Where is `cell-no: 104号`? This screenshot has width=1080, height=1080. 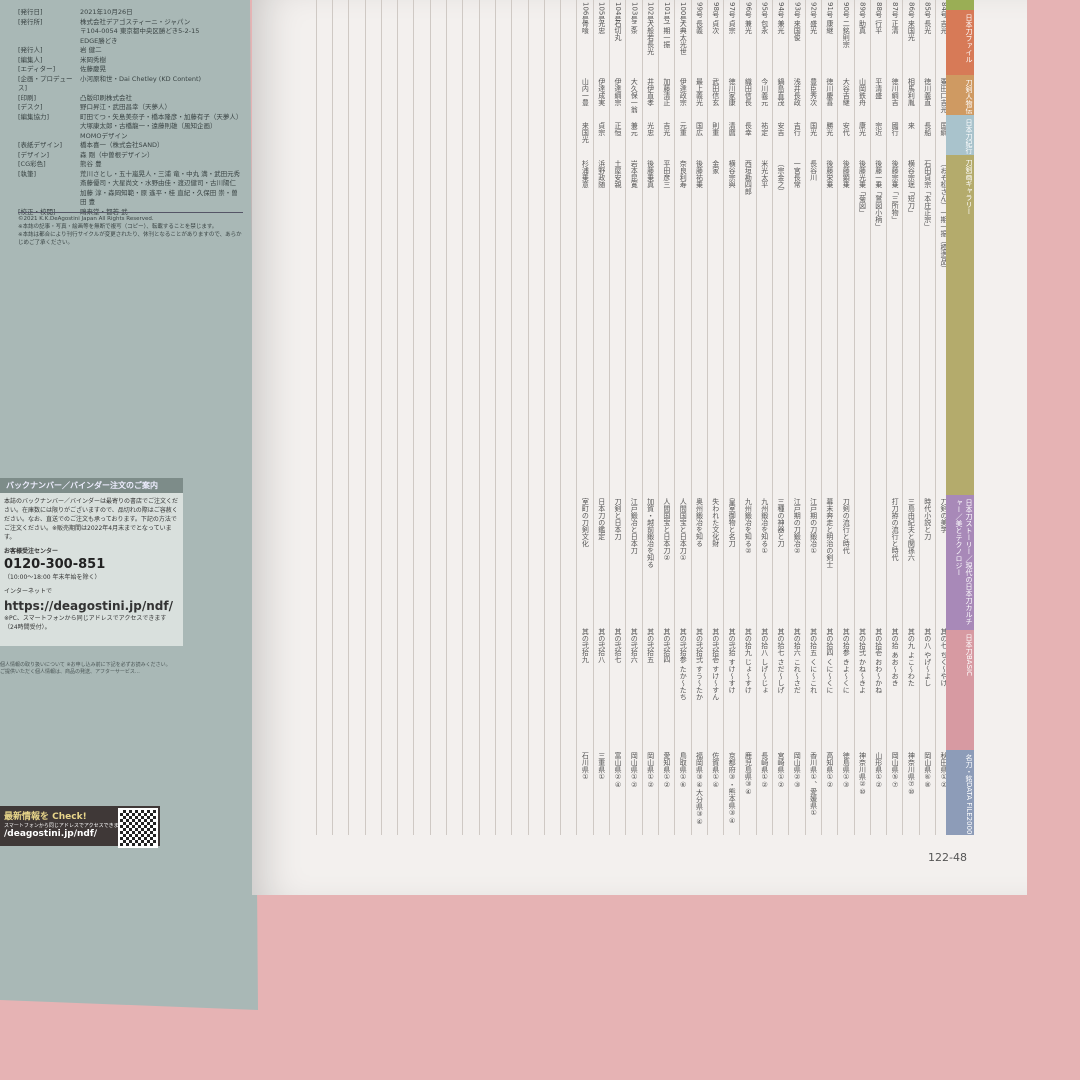 cell-no: 104号 is located at coordinates (618, 12).